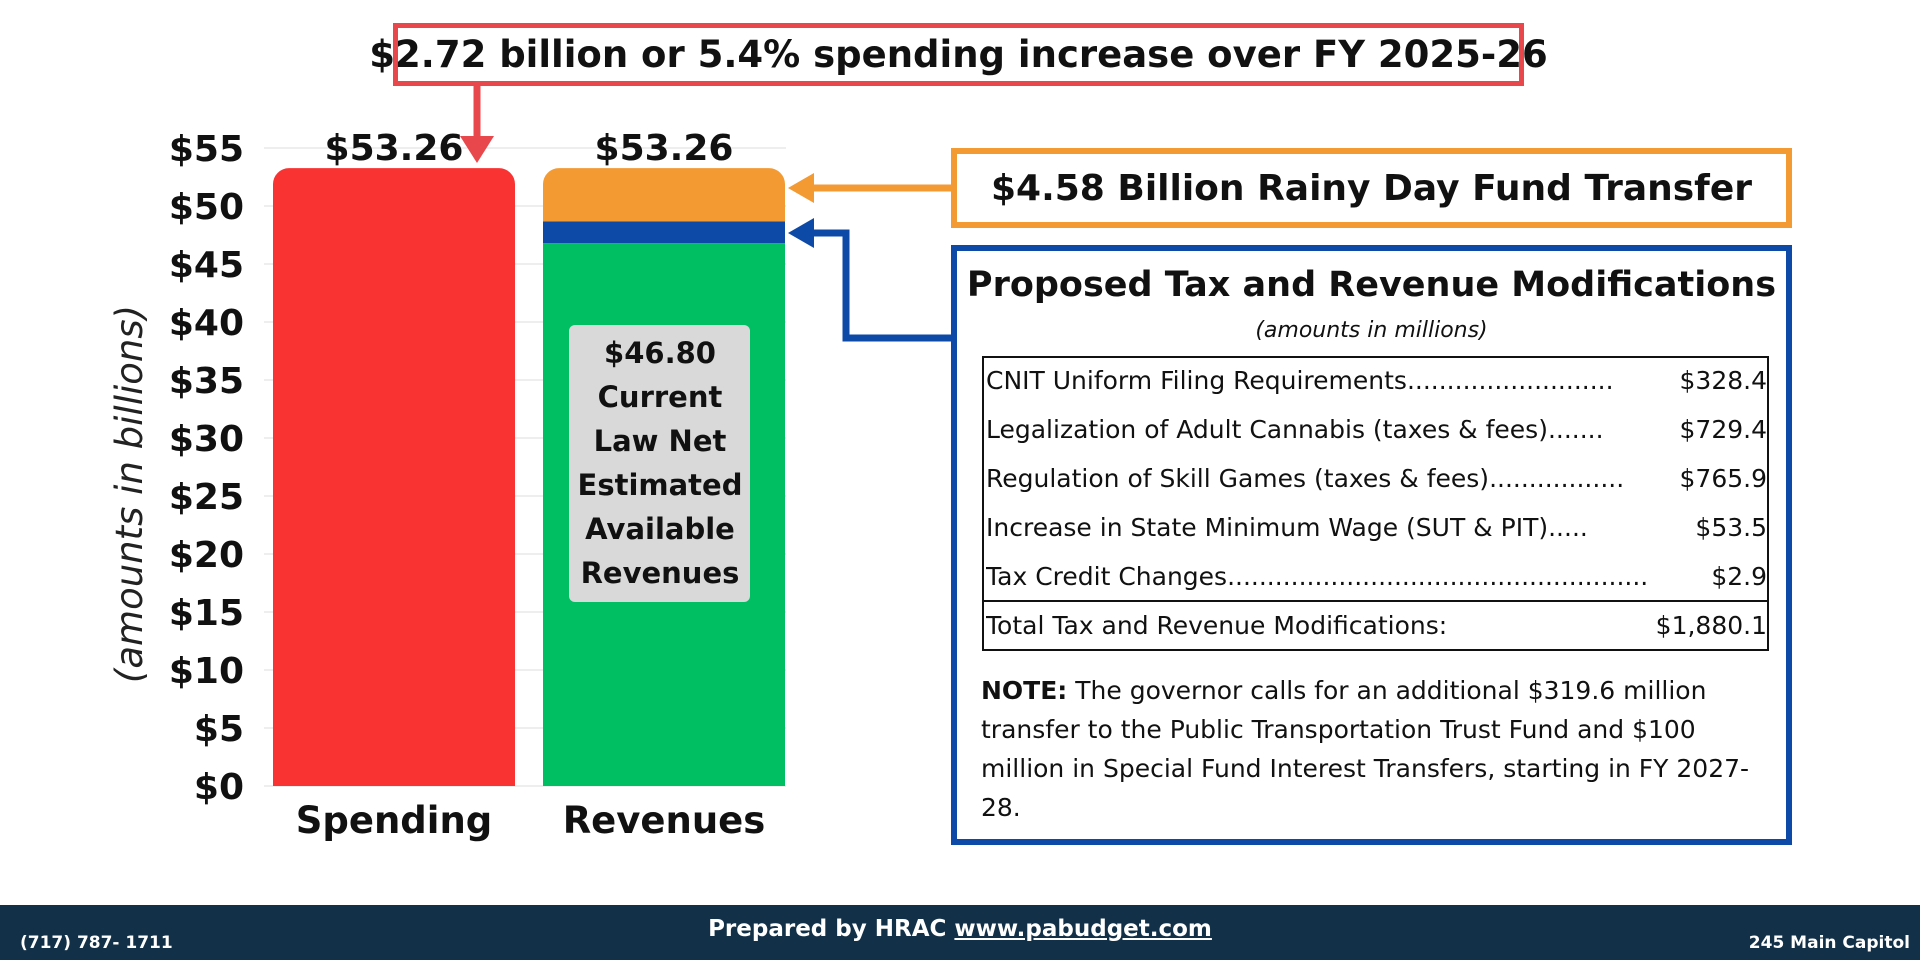 Image resolution: width=1920 pixels, height=960 pixels. What do you see at coordinates (1375, 601) in the screenshot?
I see `total-divider` at bounding box center [1375, 601].